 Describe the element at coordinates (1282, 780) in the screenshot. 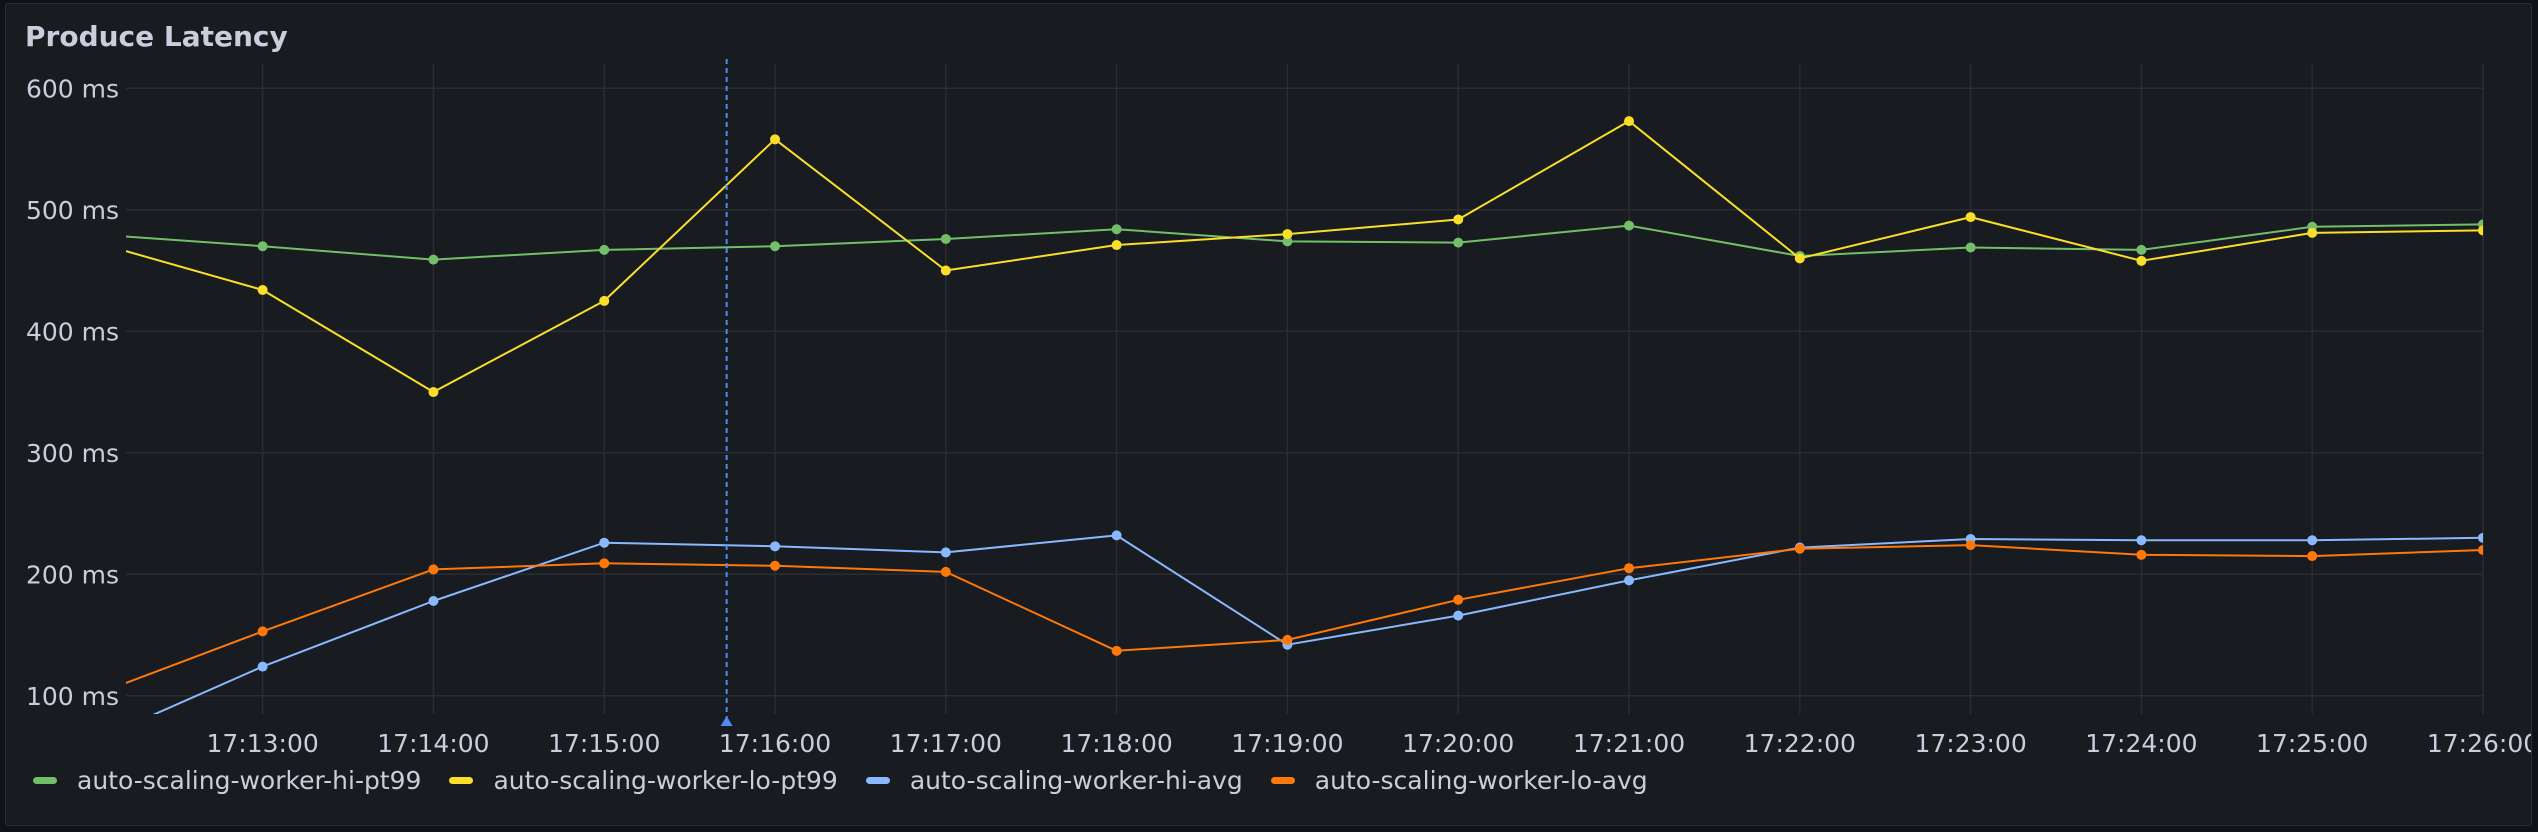

I see `legend-swatch-lo-avg` at that location.